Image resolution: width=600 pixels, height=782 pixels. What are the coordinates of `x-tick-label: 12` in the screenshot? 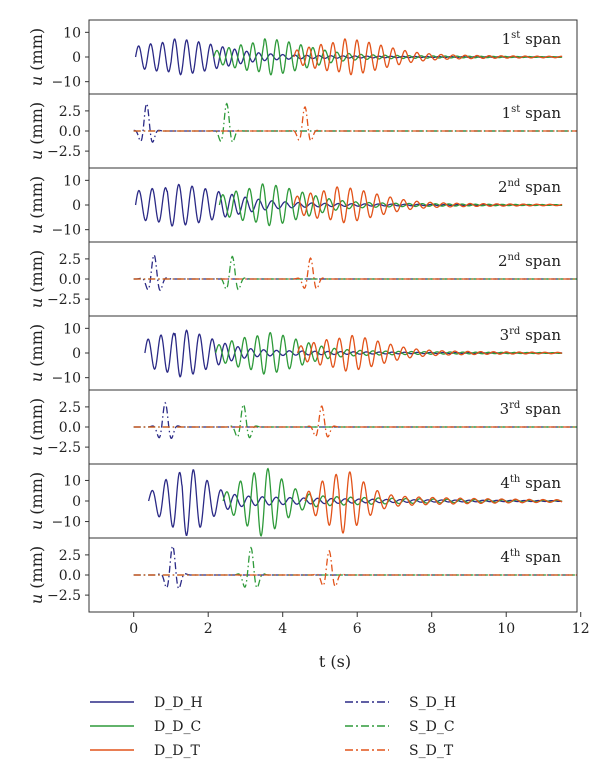 It's located at (581, 629).